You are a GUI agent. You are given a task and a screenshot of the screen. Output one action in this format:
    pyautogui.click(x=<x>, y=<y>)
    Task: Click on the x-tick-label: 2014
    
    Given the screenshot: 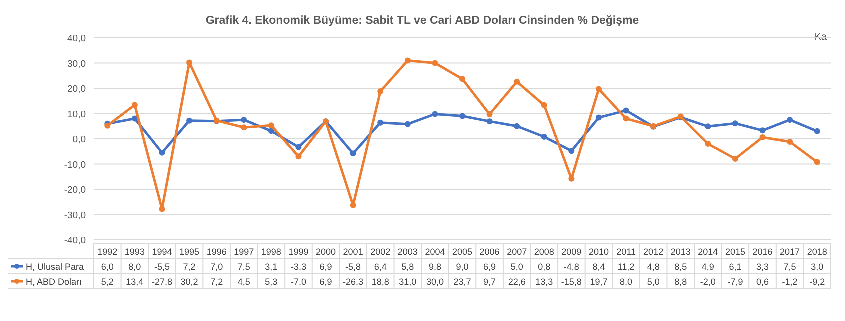 What is the action you would take?
    pyautogui.click(x=708, y=252)
    